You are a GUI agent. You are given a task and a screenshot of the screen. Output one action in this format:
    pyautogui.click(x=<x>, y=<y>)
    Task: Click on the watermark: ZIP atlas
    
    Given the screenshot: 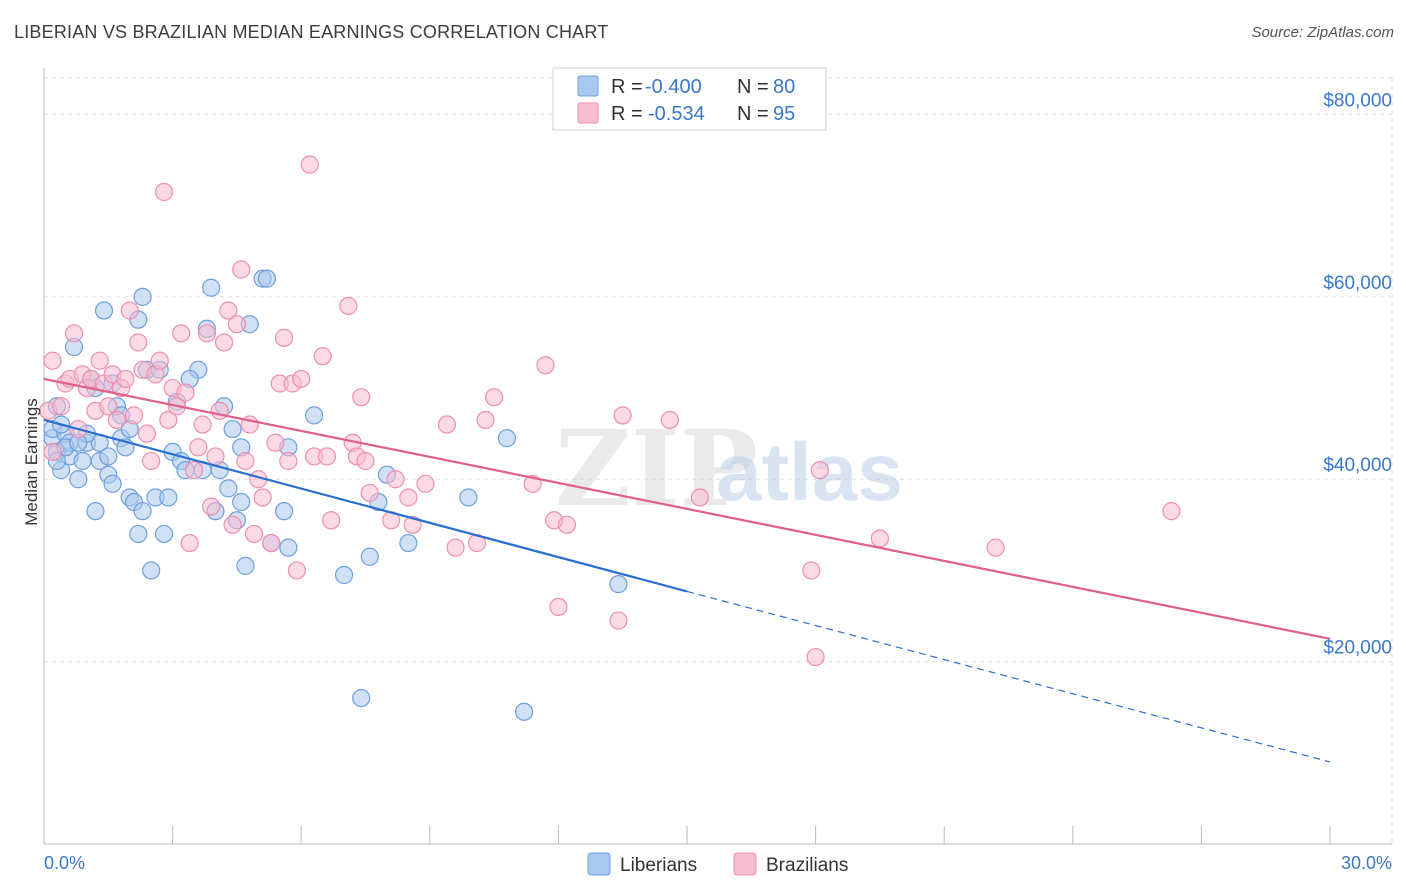 What is the action you would take?
    pyautogui.click(x=729, y=468)
    